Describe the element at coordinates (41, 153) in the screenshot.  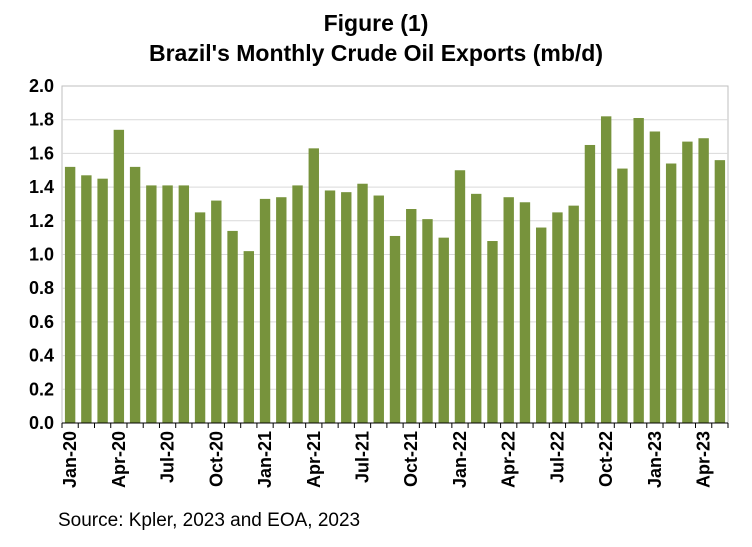
I see `y-tick-label: 1.6` at that location.